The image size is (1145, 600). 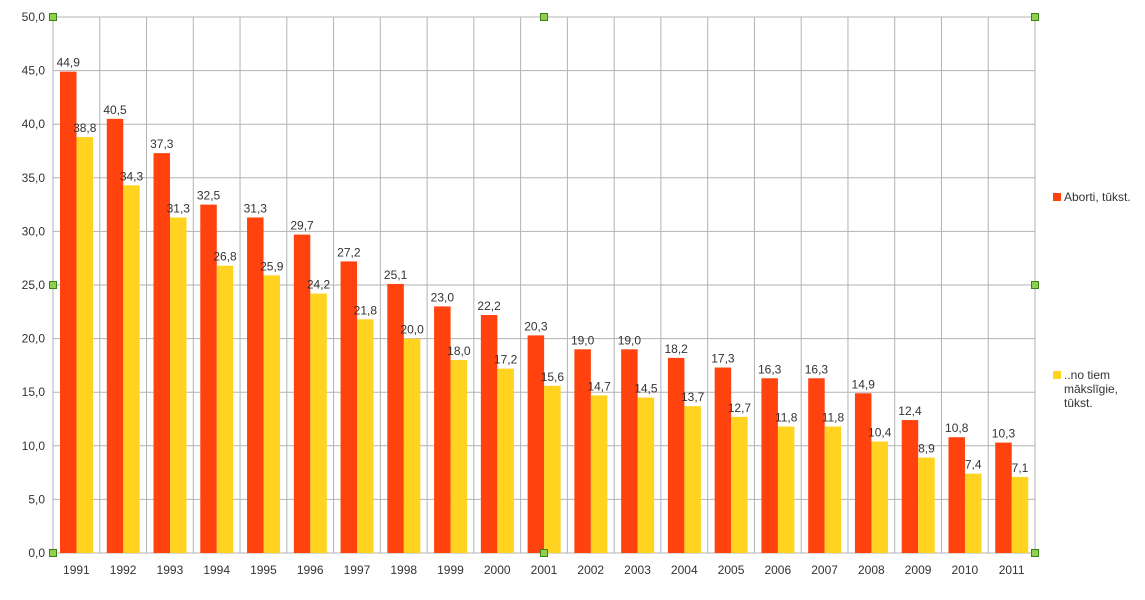 I want to click on legend-item-maksligie: ..no tiem mākslīgie, tūkst., so click(x=1099, y=389).